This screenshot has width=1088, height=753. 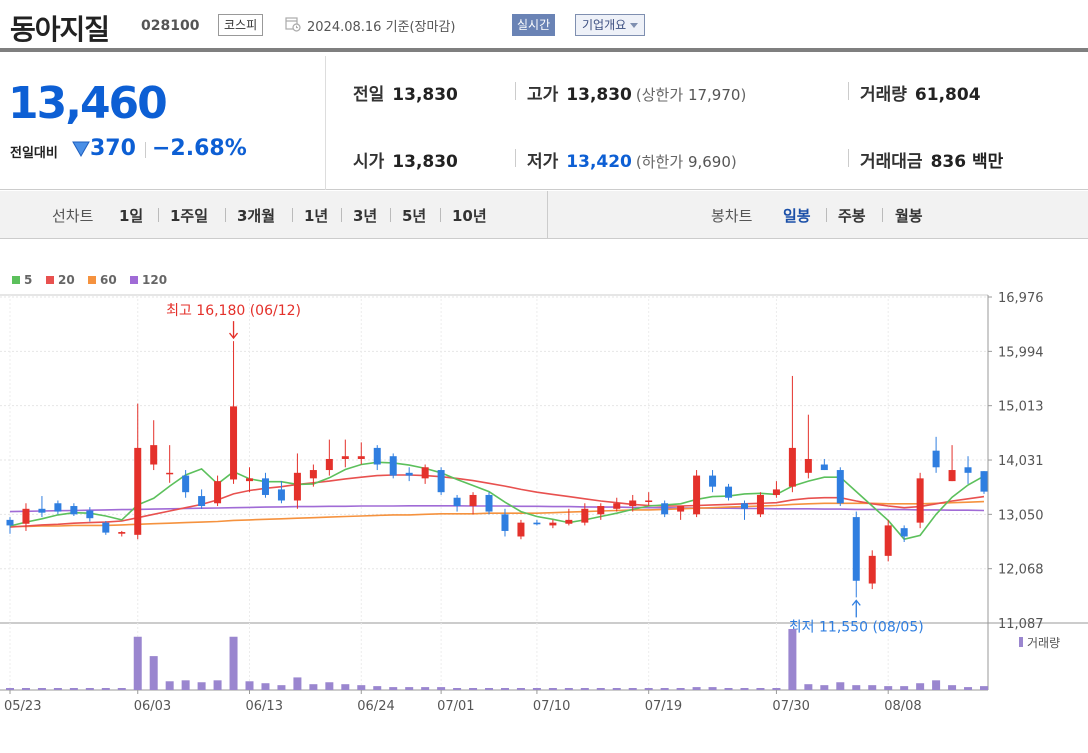 I want to click on arrow-up-icon, so click(x=856, y=608).